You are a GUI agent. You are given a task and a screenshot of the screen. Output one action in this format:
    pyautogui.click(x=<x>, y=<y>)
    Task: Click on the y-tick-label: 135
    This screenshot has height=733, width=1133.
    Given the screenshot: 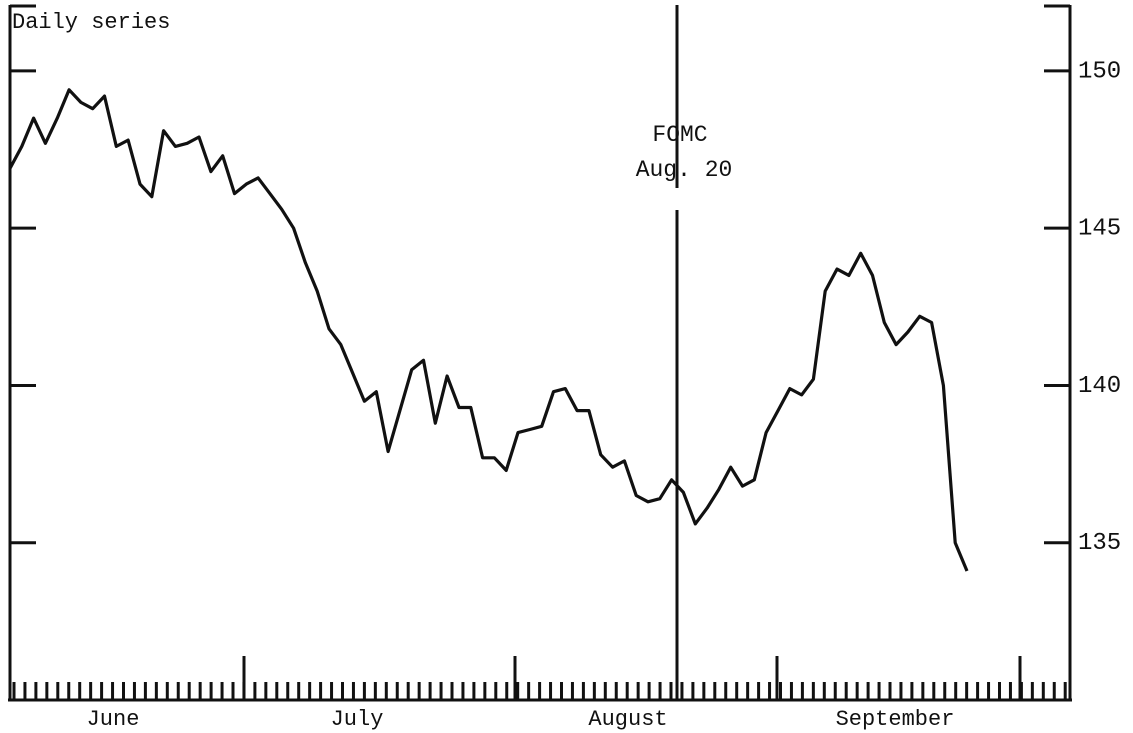 What is the action you would take?
    pyautogui.click(x=1099, y=543)
    